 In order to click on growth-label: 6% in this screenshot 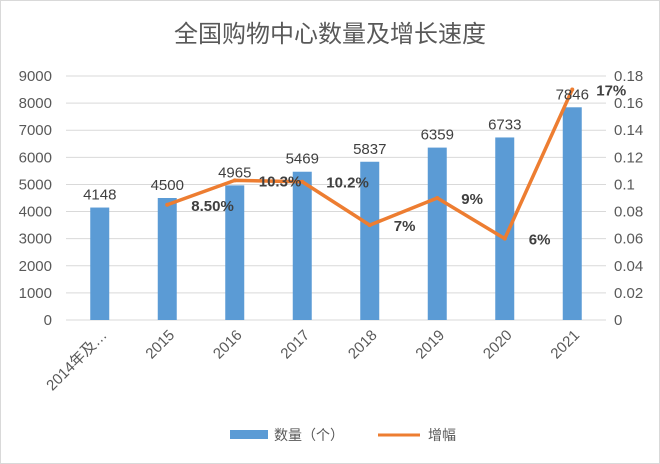, I will do `click(540, 240)`.